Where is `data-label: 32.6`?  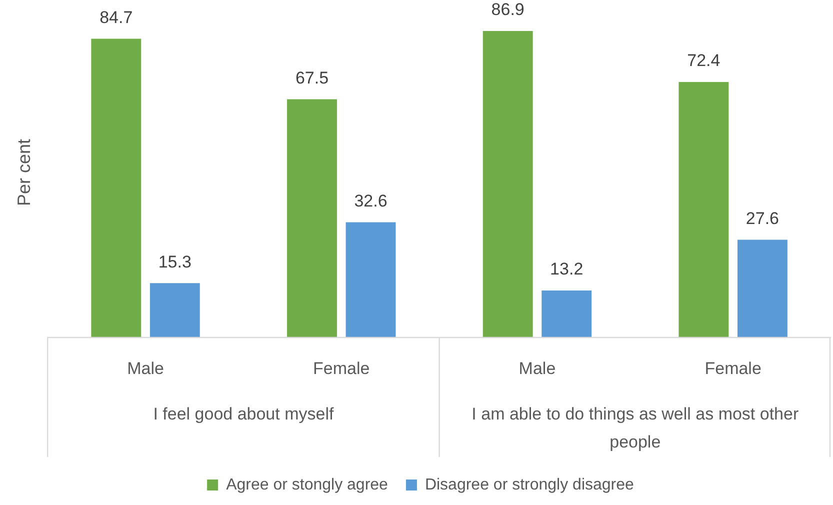 data-label: 32.6 is located at coordinates (371, 200).